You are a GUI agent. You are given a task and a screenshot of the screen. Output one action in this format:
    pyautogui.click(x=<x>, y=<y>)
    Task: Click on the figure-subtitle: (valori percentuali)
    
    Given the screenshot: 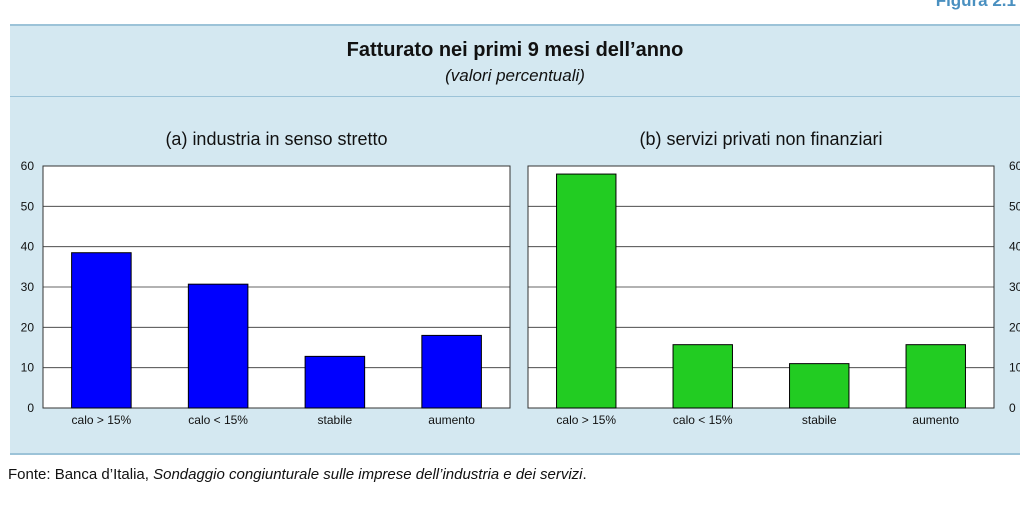 What is the action you would take?
    pyautogui.click(x=515, y=75)
    